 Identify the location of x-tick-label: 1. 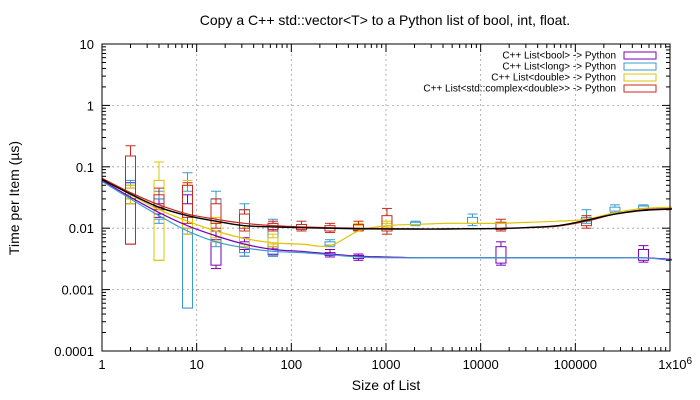
(101, 364).